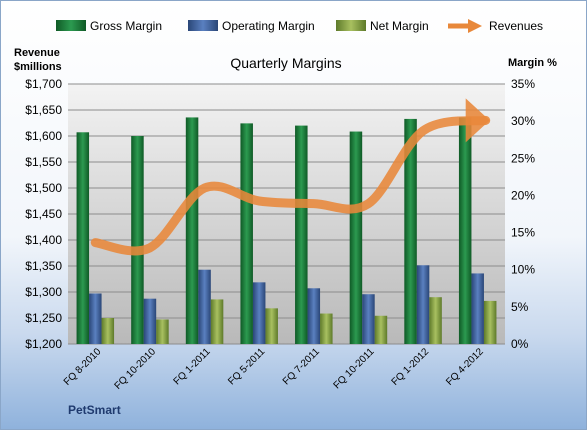 This screenshot has height=430, width=587. I want to click on left-tick-label: $1,700, so click(43, 84).